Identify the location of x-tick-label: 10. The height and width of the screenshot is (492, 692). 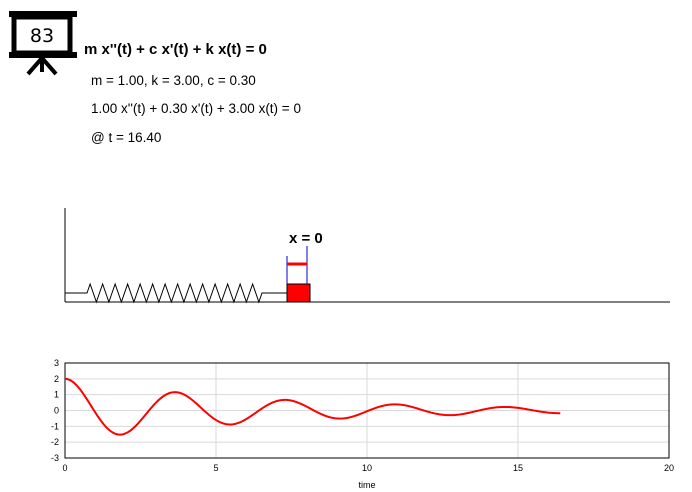
(367, 468).